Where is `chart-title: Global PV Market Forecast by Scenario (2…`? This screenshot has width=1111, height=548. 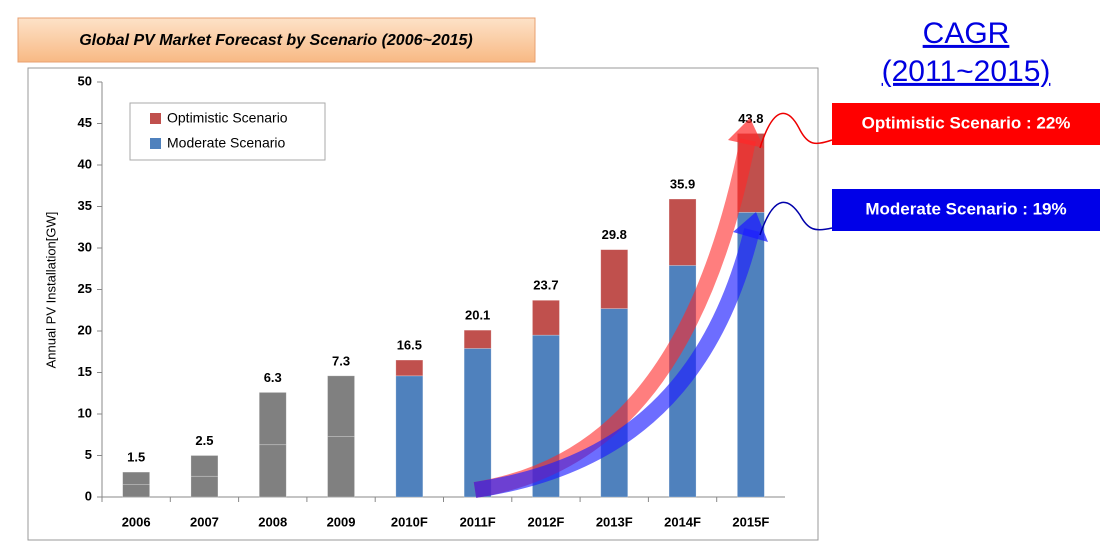 chart-title: Global PV Market Forecast by Scenario (2… is located at coordinates (276, 40).